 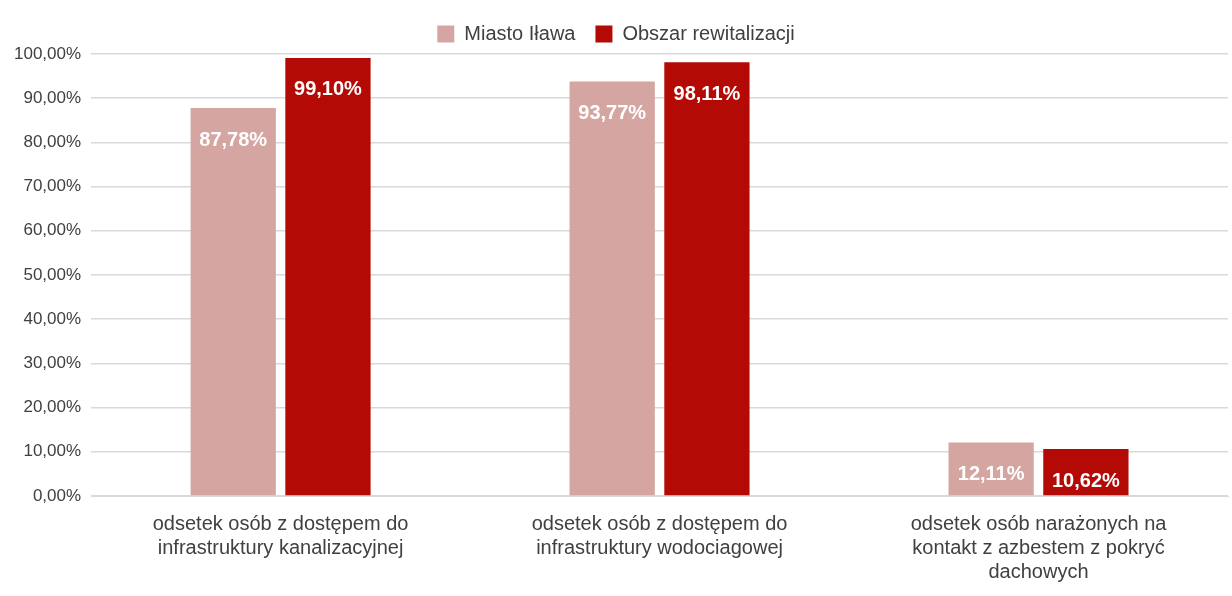 I want to click on y-tick-label: 40,00%, so click(x=52, y=318).